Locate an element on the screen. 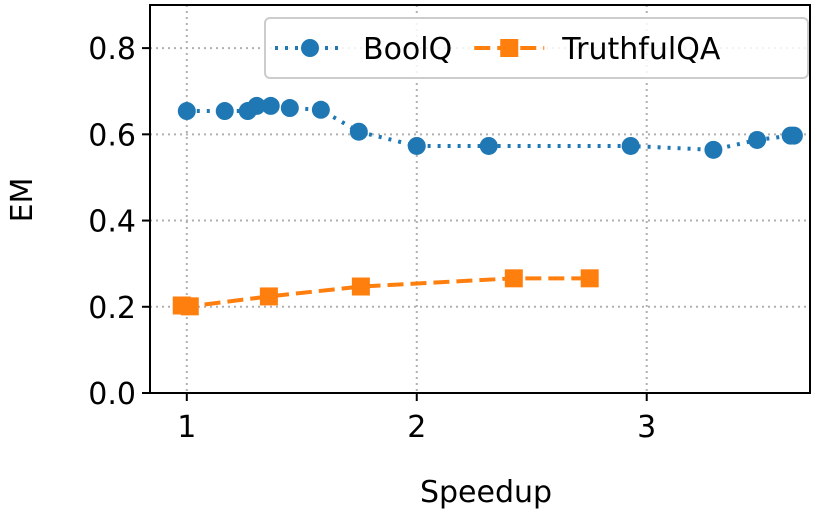  x-tick-label: 3 is located at coordinates (646, 427).